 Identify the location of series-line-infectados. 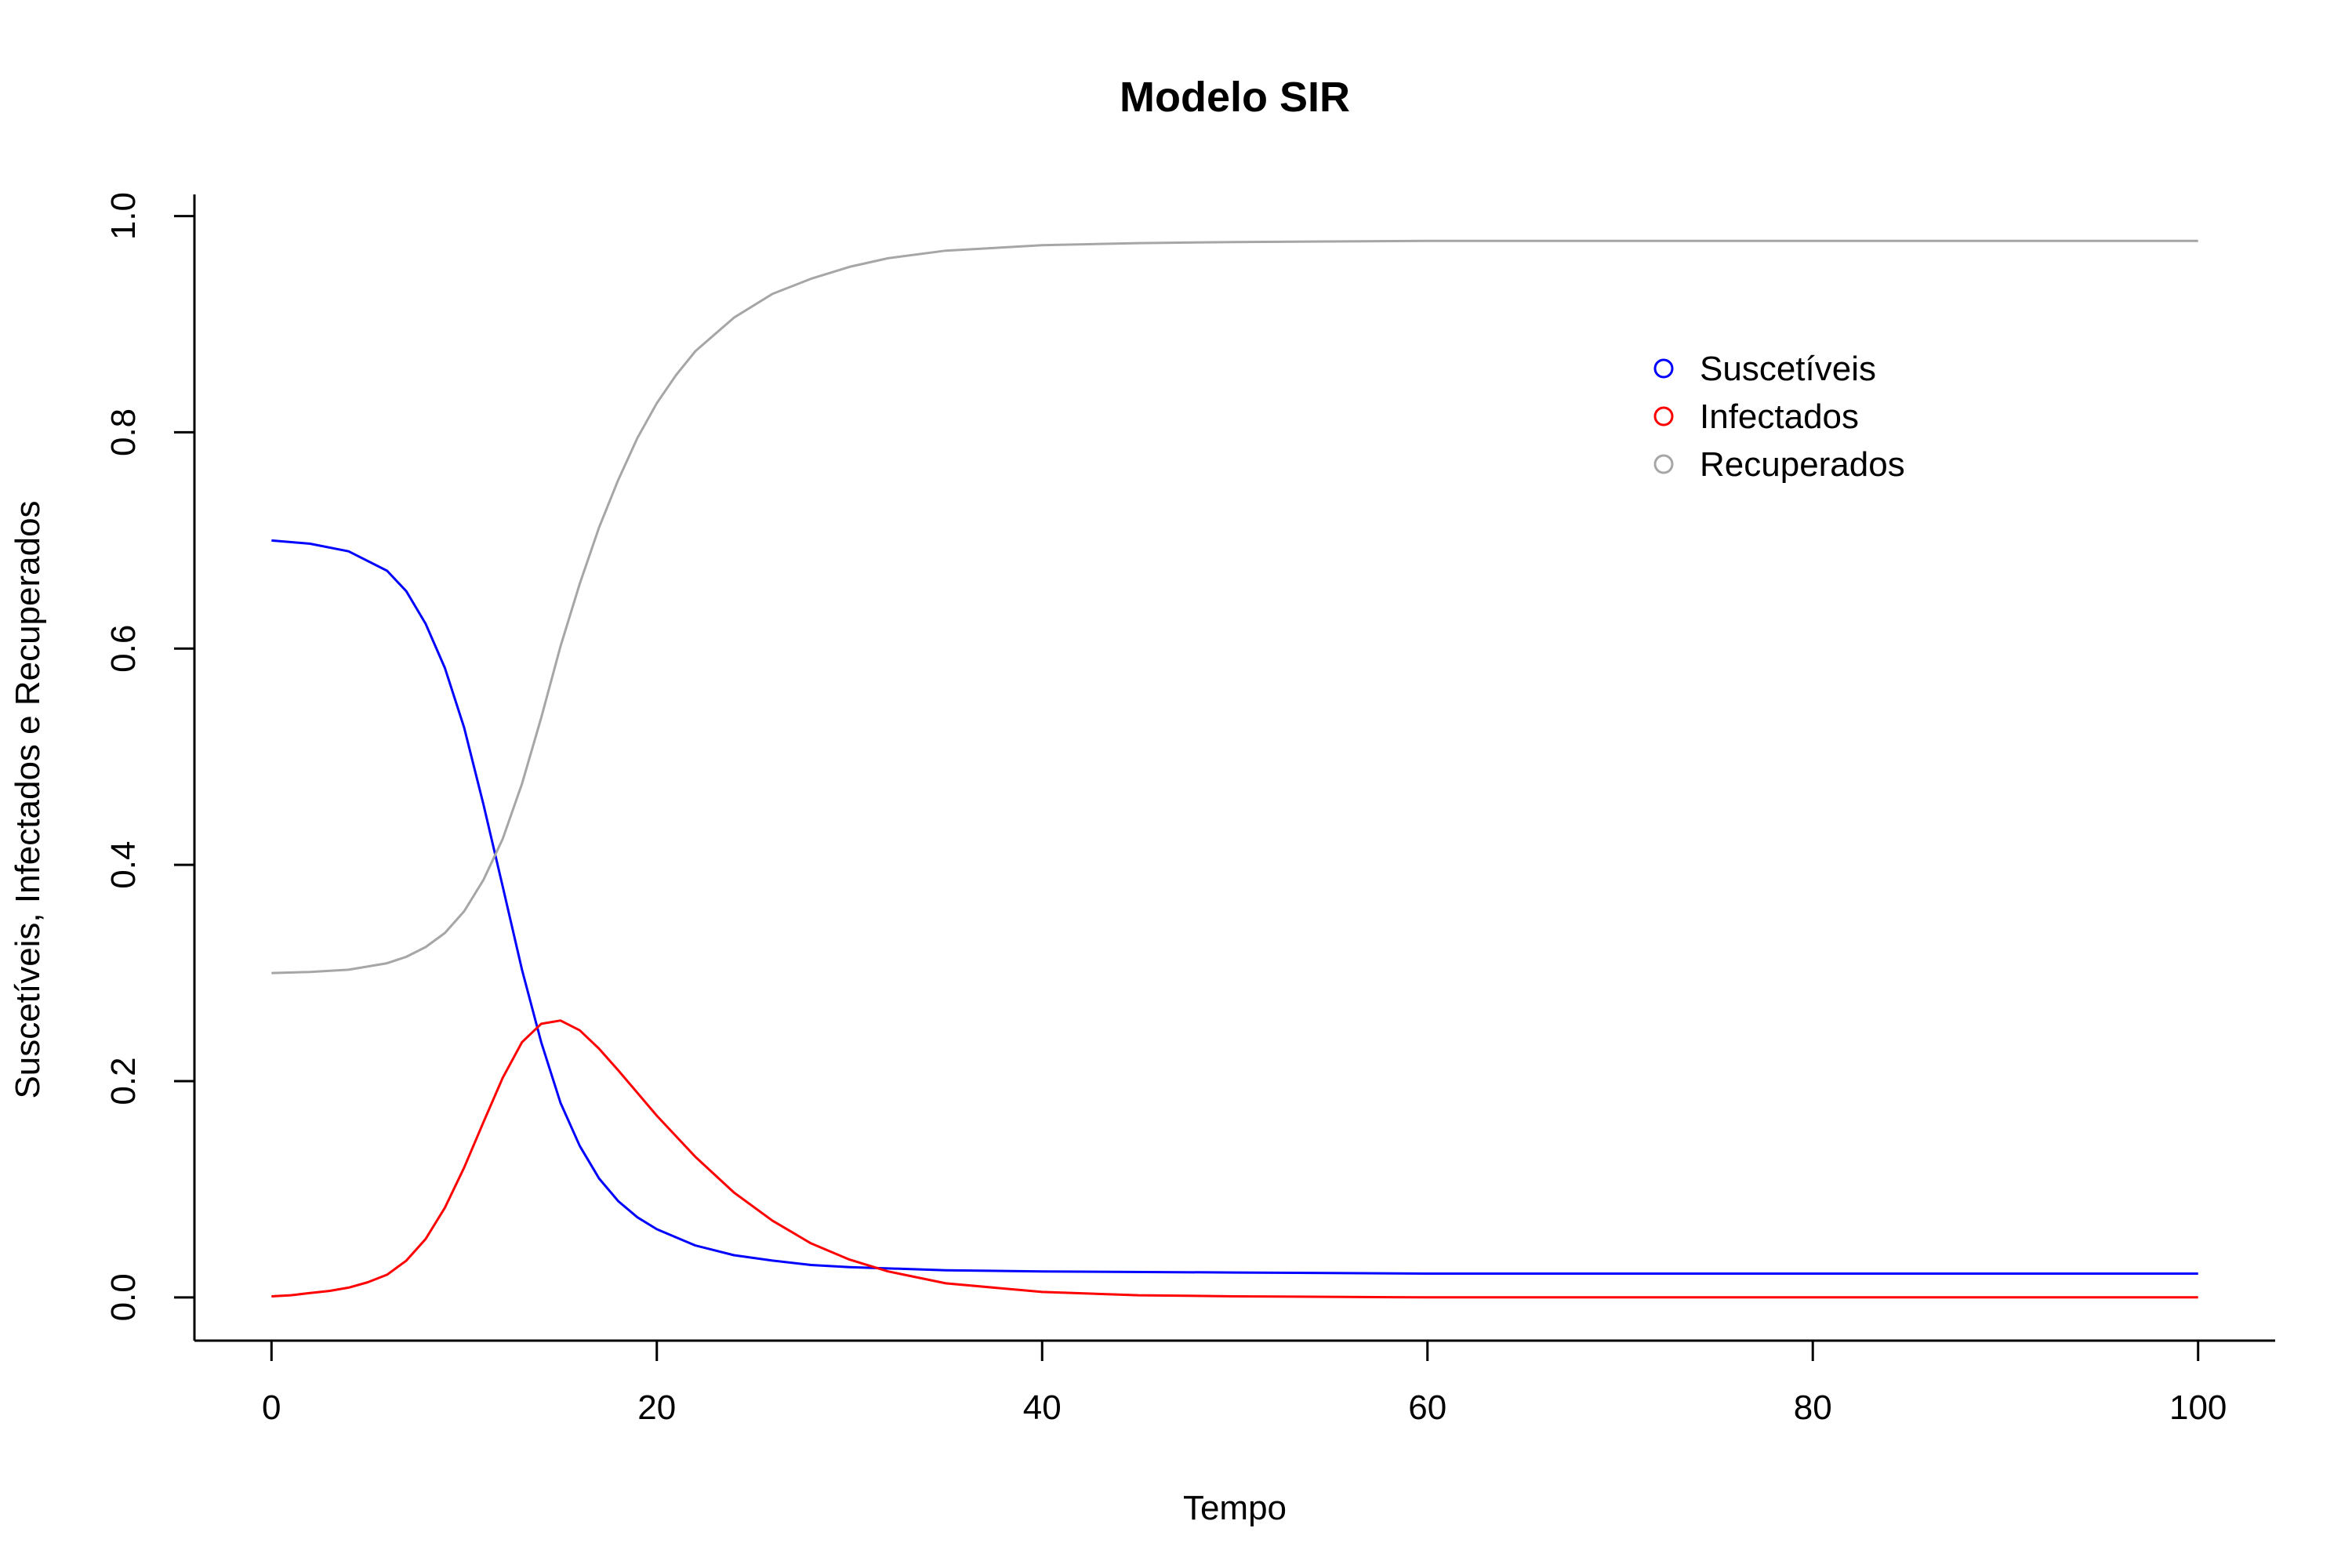
(1234, 1159).